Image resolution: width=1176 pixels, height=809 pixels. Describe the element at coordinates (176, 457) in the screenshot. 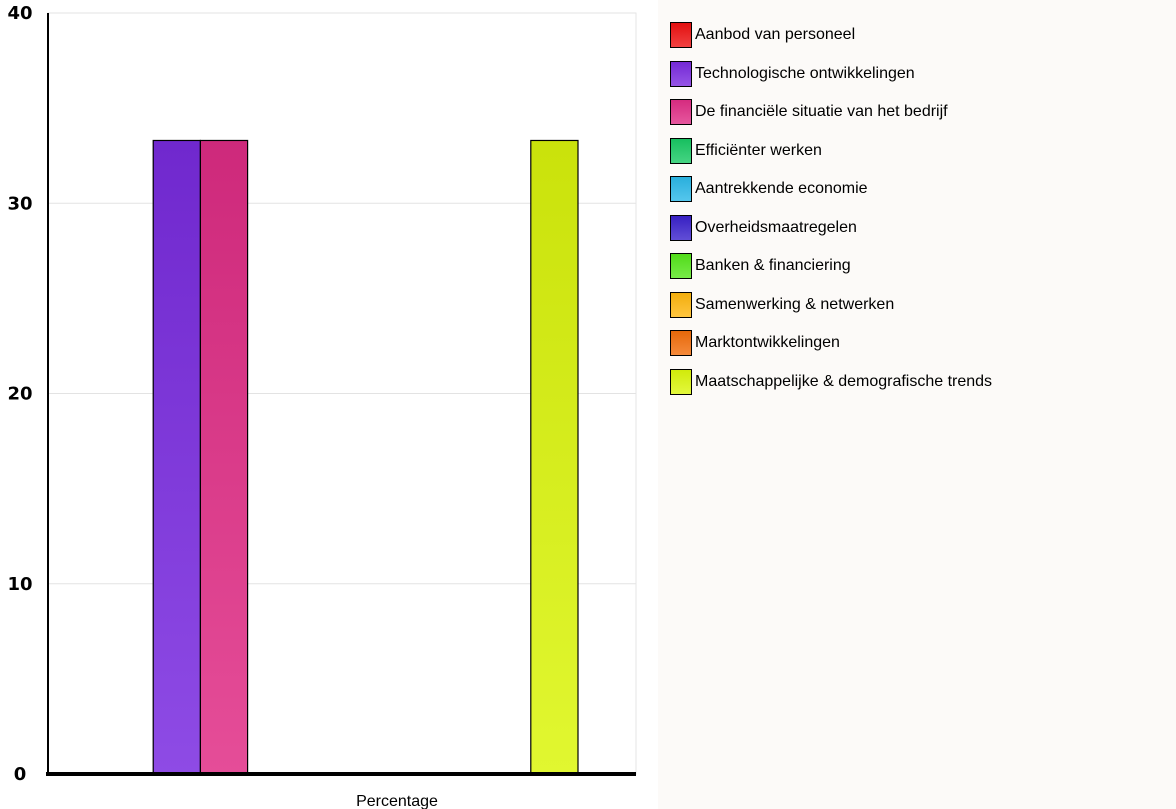

I see `bar-technologische-ontwikkelingen` at that location.